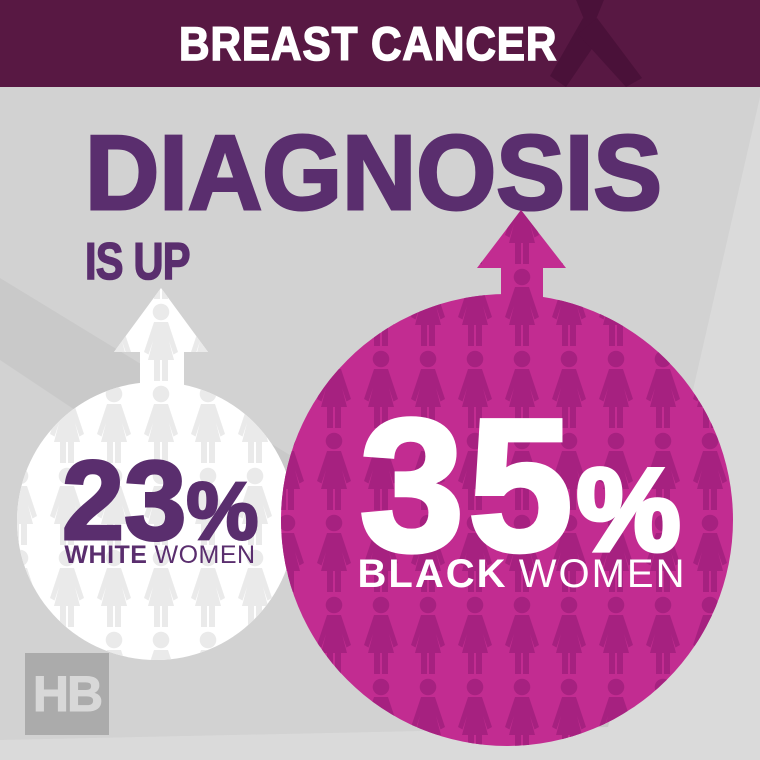  I want to click on page-title: DIAGNOSIS, so click(374, 173).